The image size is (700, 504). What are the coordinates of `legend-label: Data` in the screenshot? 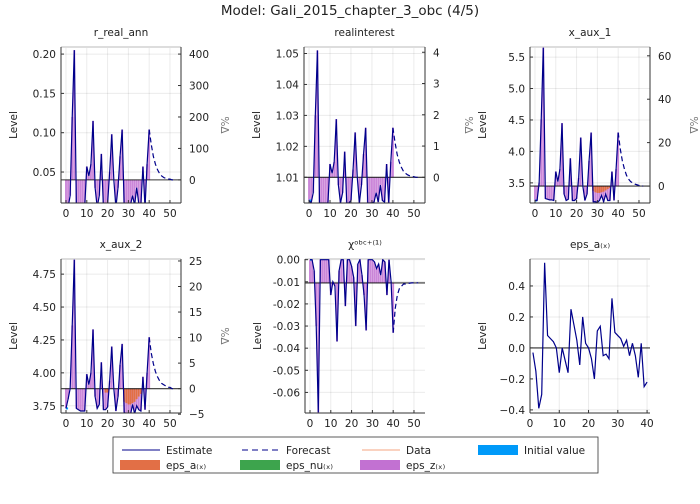 It's located at (418, 451).